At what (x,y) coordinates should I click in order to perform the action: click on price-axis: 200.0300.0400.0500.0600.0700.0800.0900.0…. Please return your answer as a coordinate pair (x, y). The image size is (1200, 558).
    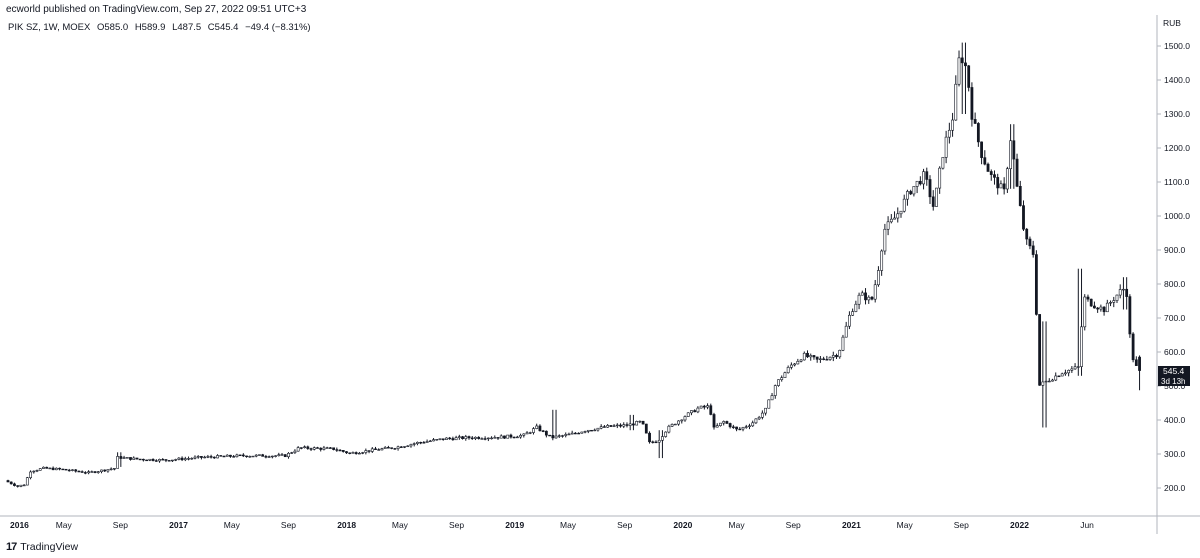
    Looking at the image, I should click on (1173, 267).